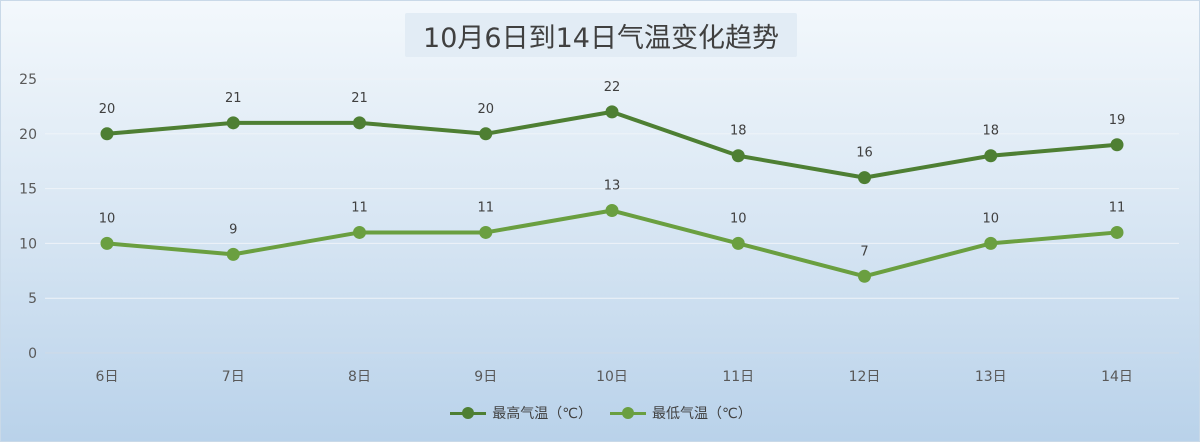 The height and width of the screenshot is (443, 1200). Describe the element at coordinates (738, 377) in the screenshot. I see `x-tick-label: 11日` at that location.